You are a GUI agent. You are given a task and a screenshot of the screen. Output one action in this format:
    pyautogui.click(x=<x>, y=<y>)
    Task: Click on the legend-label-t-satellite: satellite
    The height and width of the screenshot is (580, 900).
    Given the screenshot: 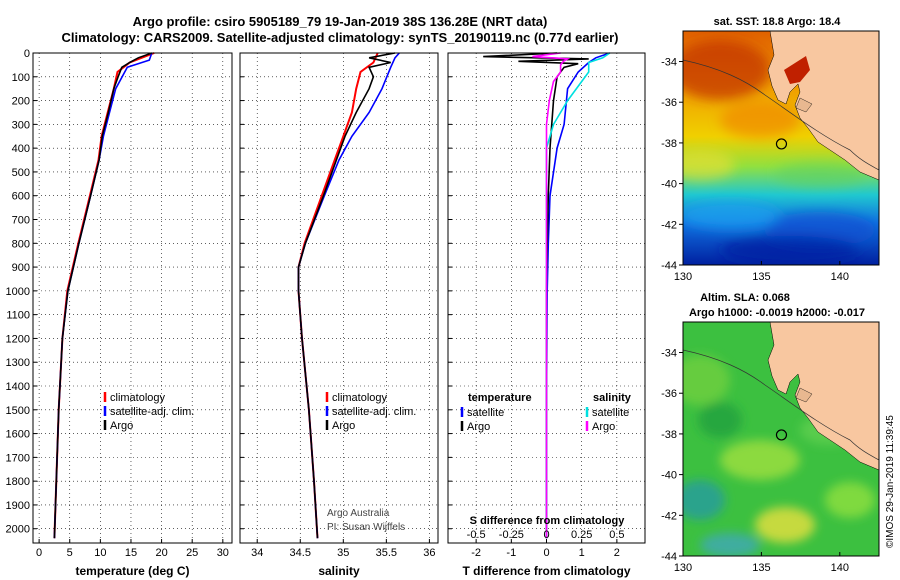 What is the action you would take?
    pyautogui.click(x=485, y=413)
    